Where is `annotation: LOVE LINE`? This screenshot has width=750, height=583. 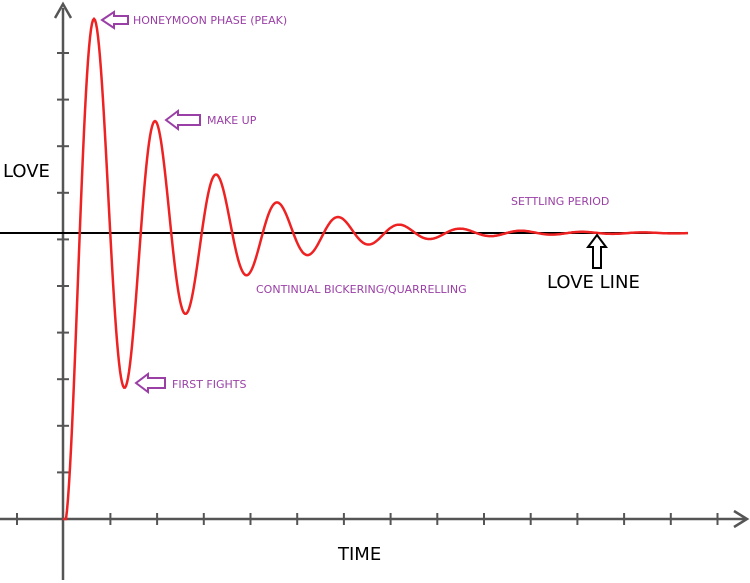 annotation: LOVE LINE is located at coordinates (593, 282).